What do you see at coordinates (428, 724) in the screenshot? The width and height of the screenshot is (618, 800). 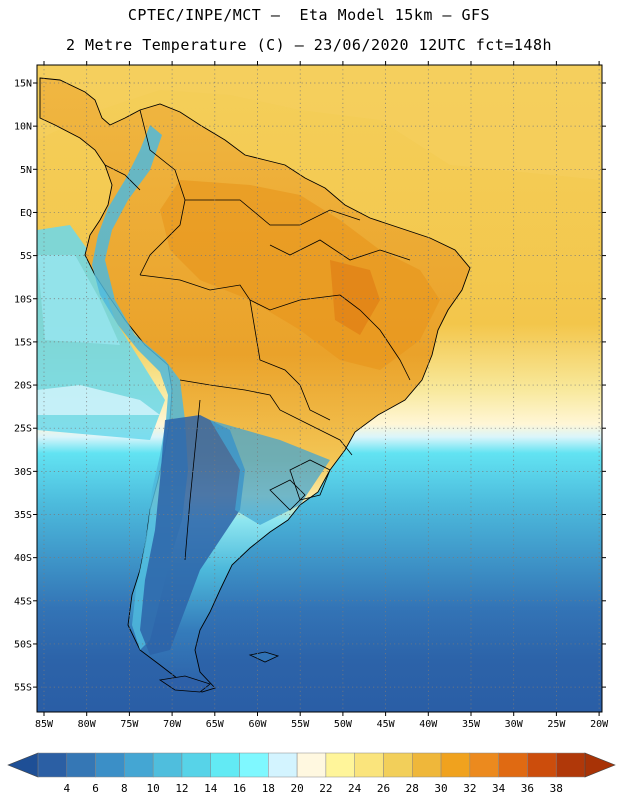 I see `lon-label: 40W` at bounding box center [428, 724].